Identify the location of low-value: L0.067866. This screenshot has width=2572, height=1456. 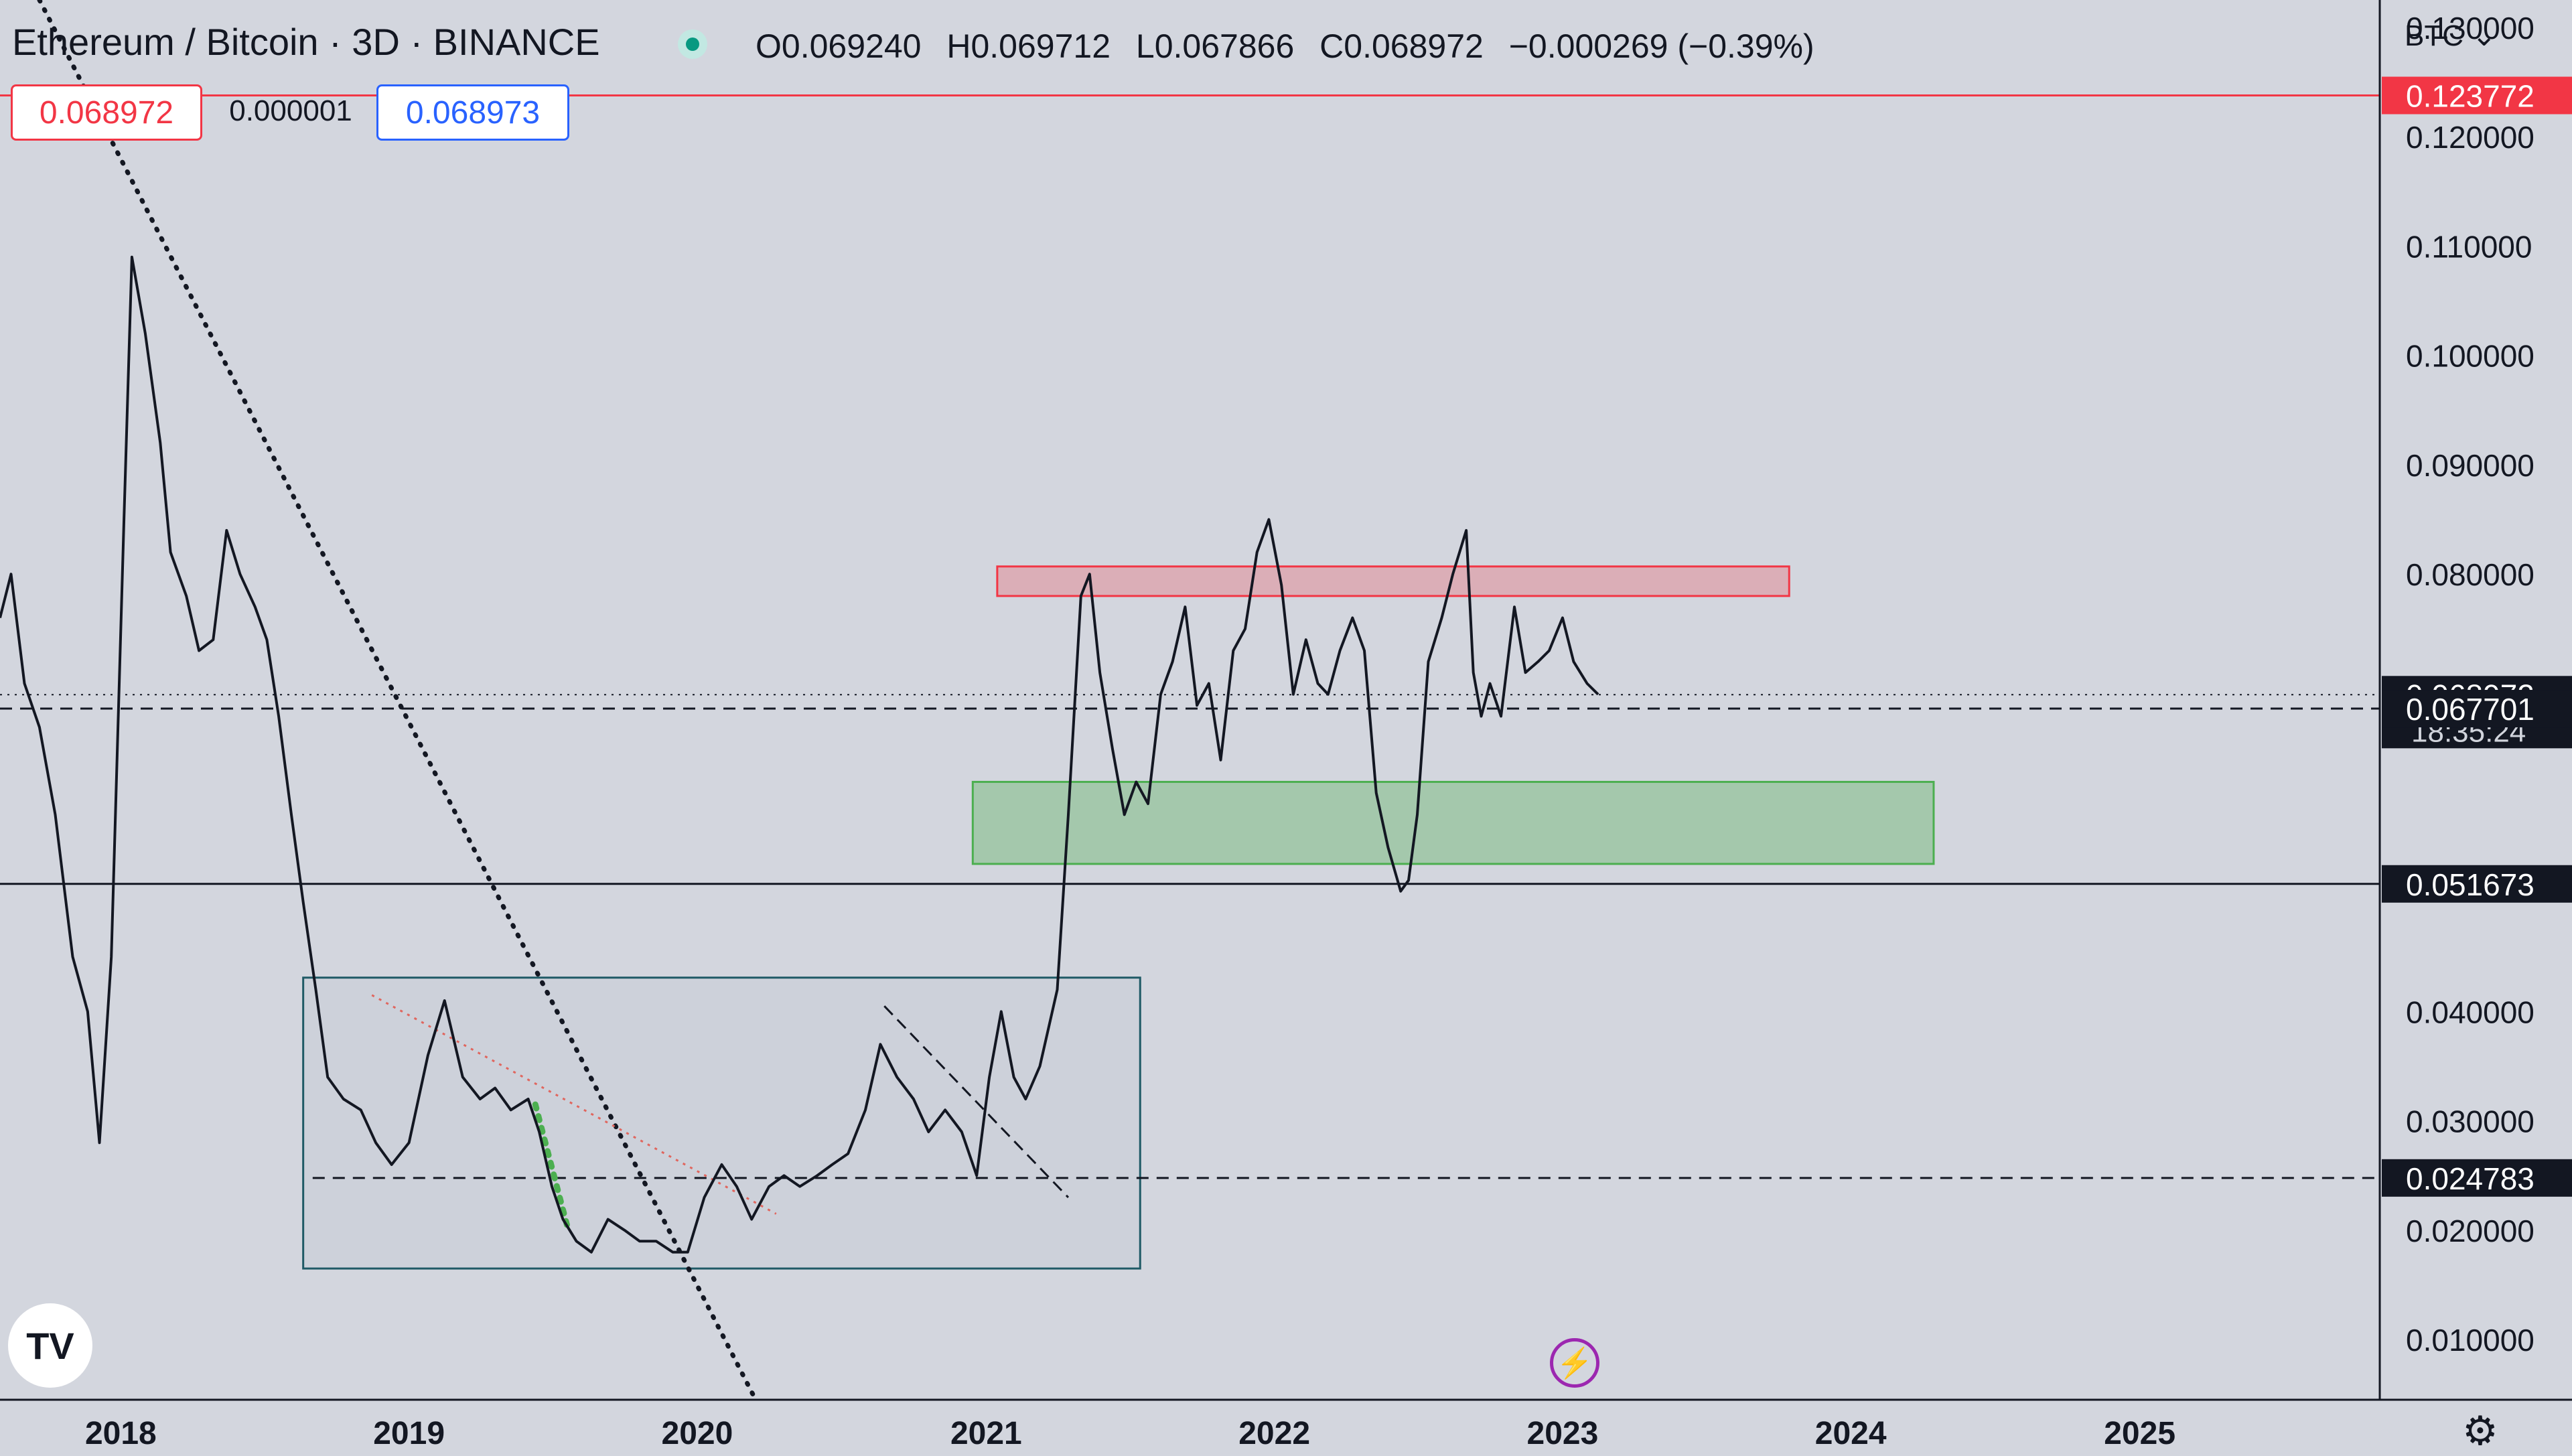
(1215, 46).